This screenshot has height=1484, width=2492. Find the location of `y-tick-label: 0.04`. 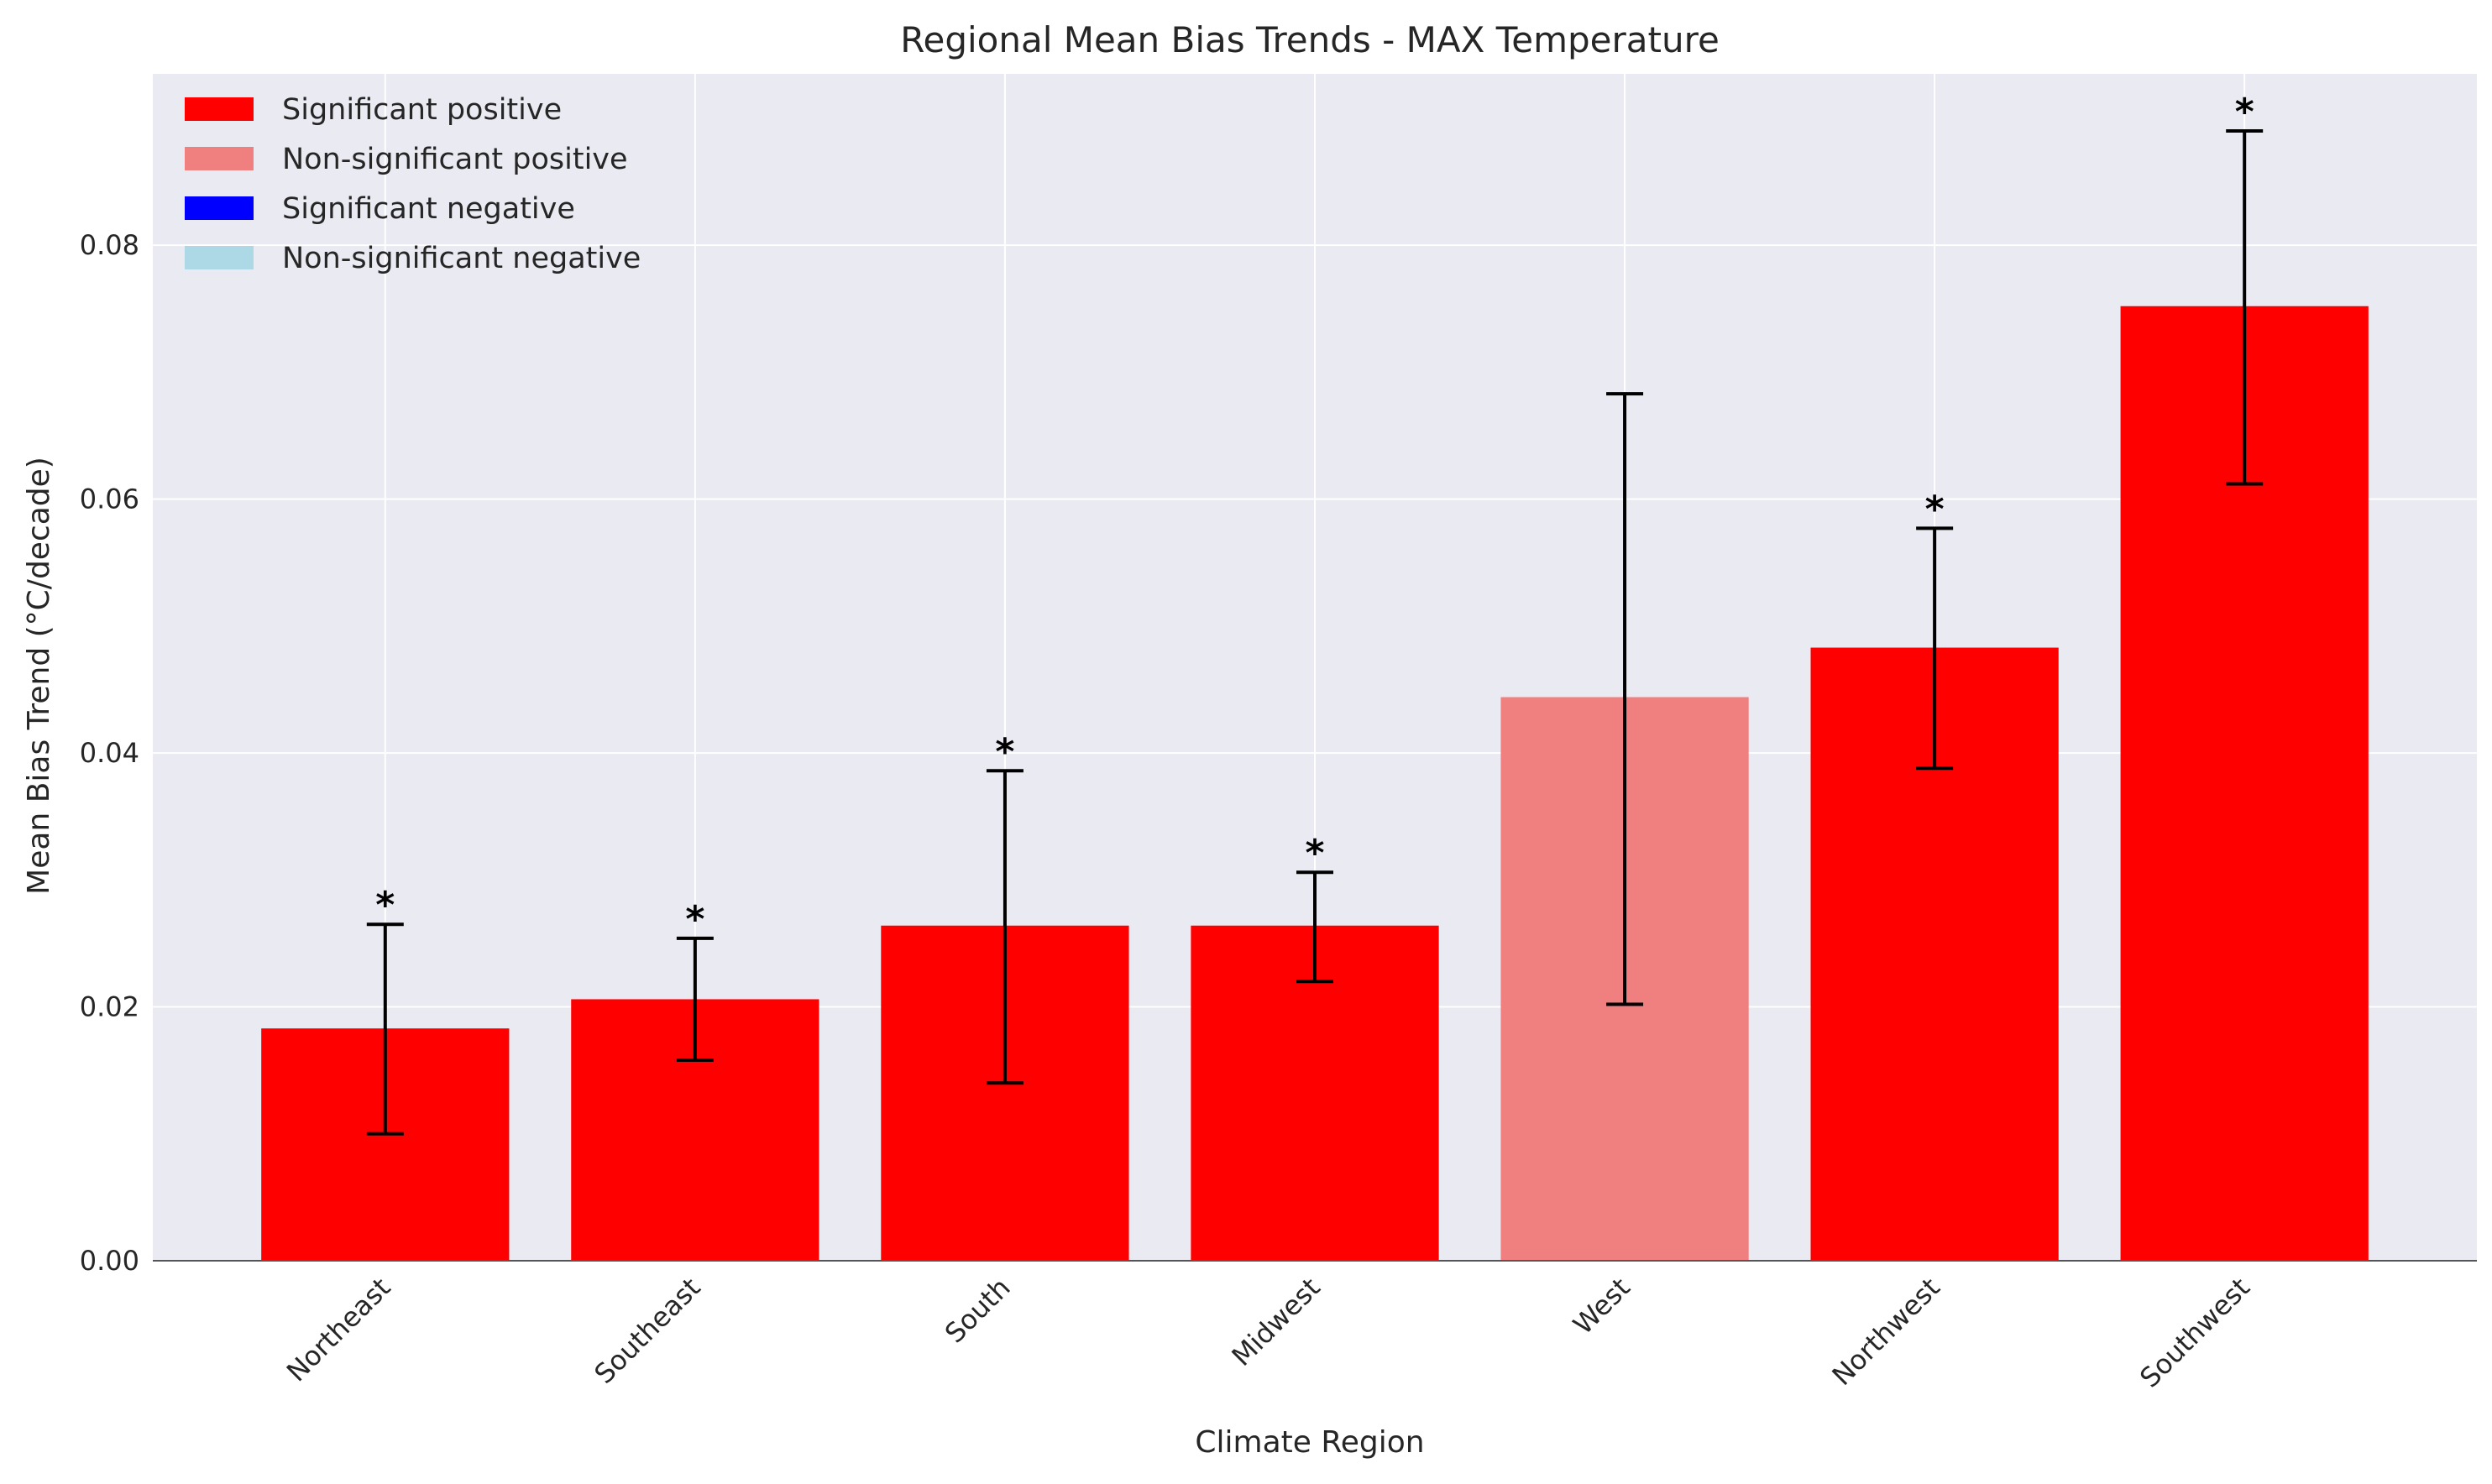

y-tick-label: 0.04 is located at coordinates (110, 753).